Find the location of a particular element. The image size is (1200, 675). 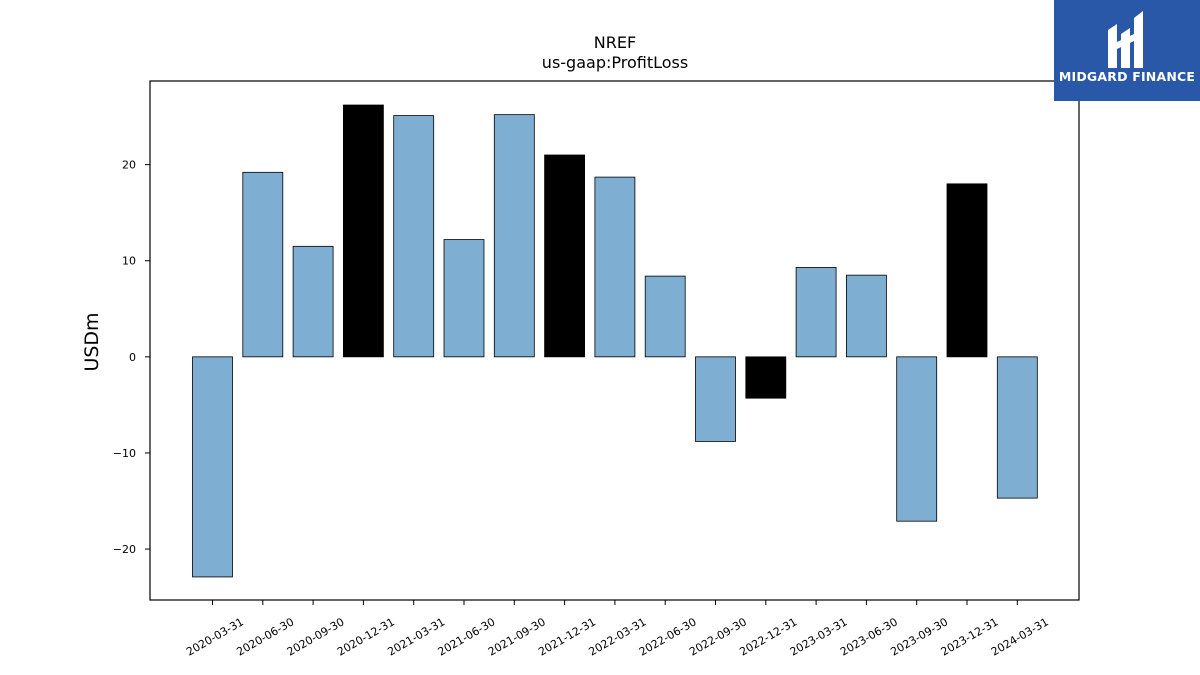

y-axis: −20 −10 0 10 20 is located at coordinates (131, 357).